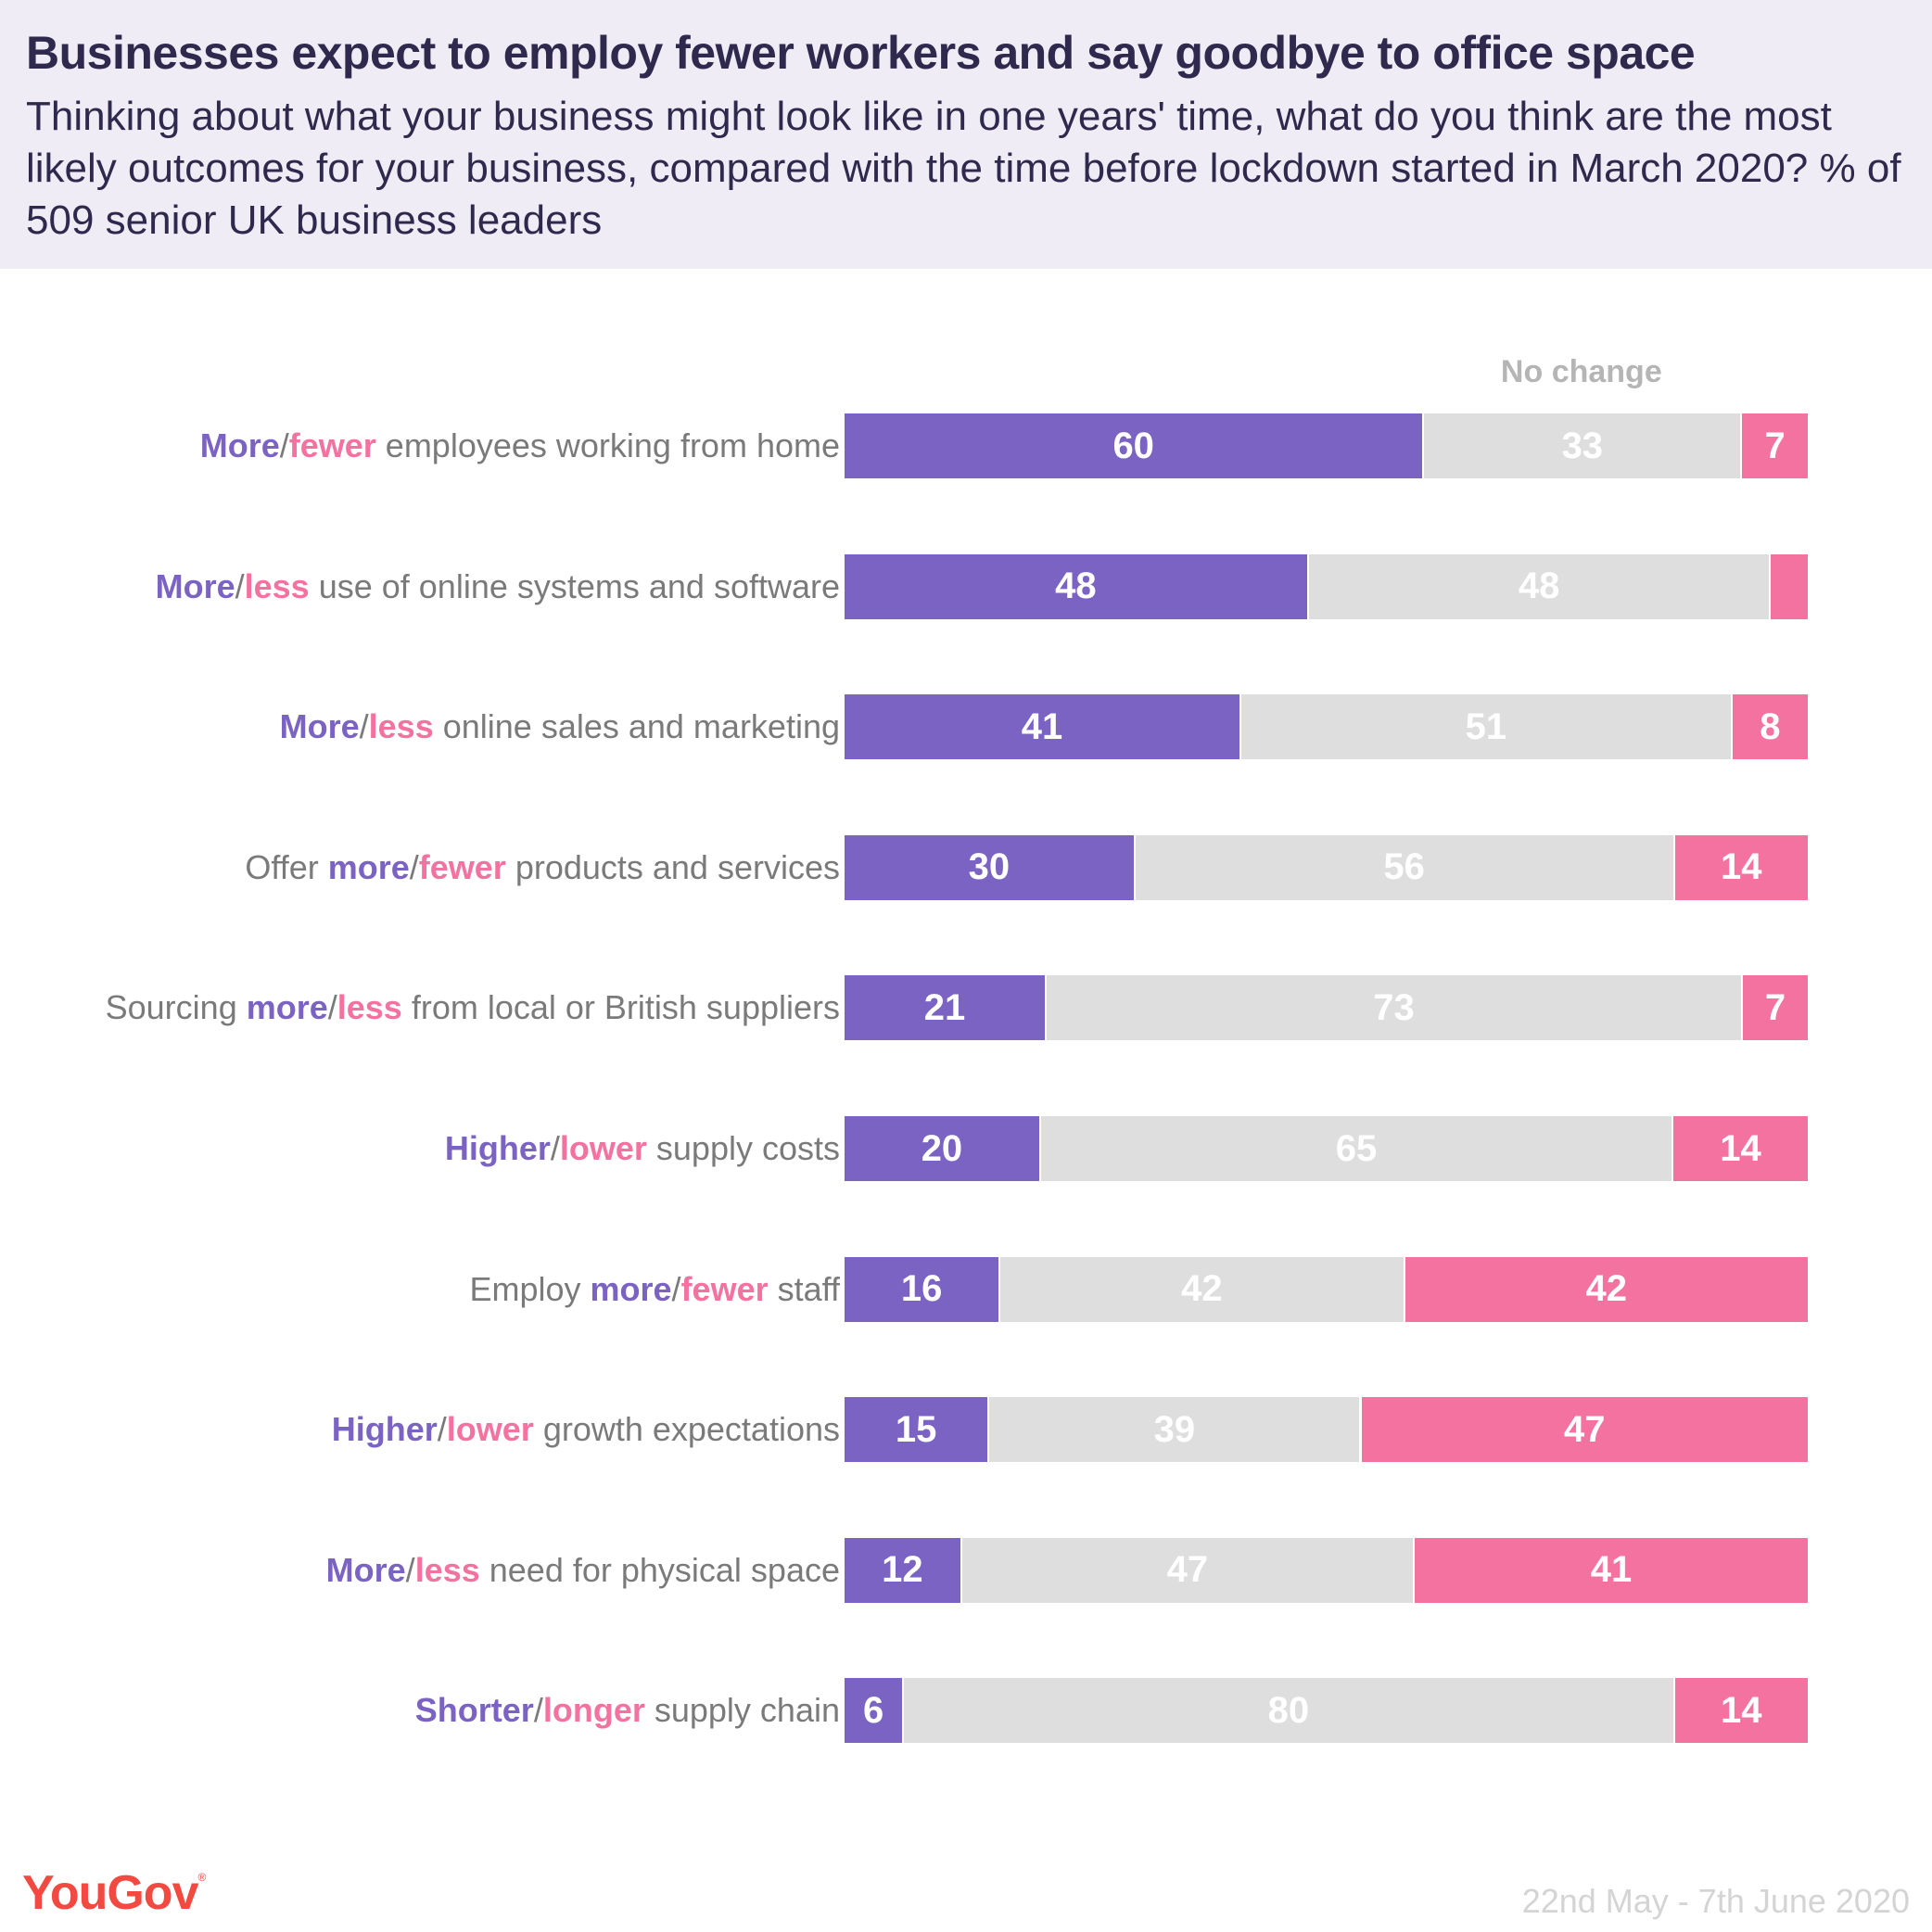 This screenshot has width=1932, height=1932. I want to click on category-label: Offer more/fewer products and services, so click(542, 867).